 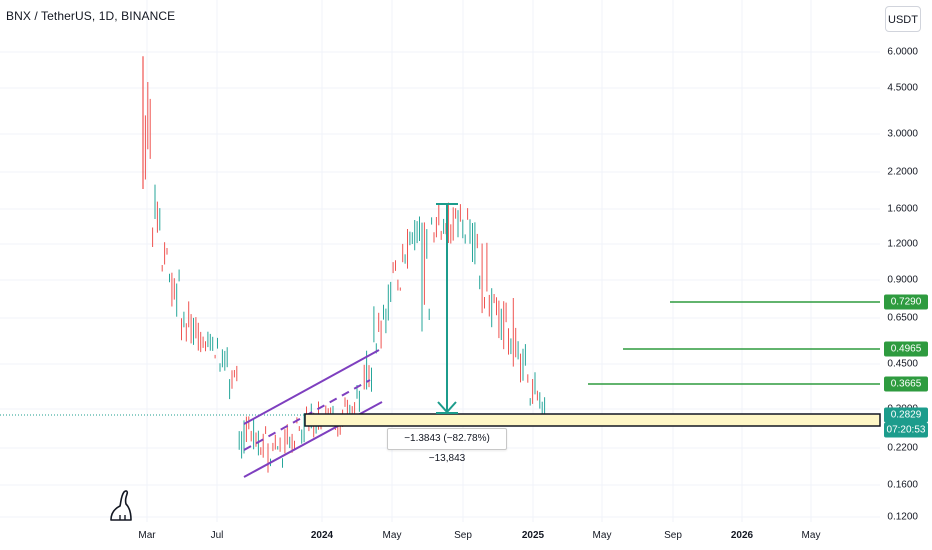 I want to click on time-tick-label: 2024, so click(x=322, y=535).